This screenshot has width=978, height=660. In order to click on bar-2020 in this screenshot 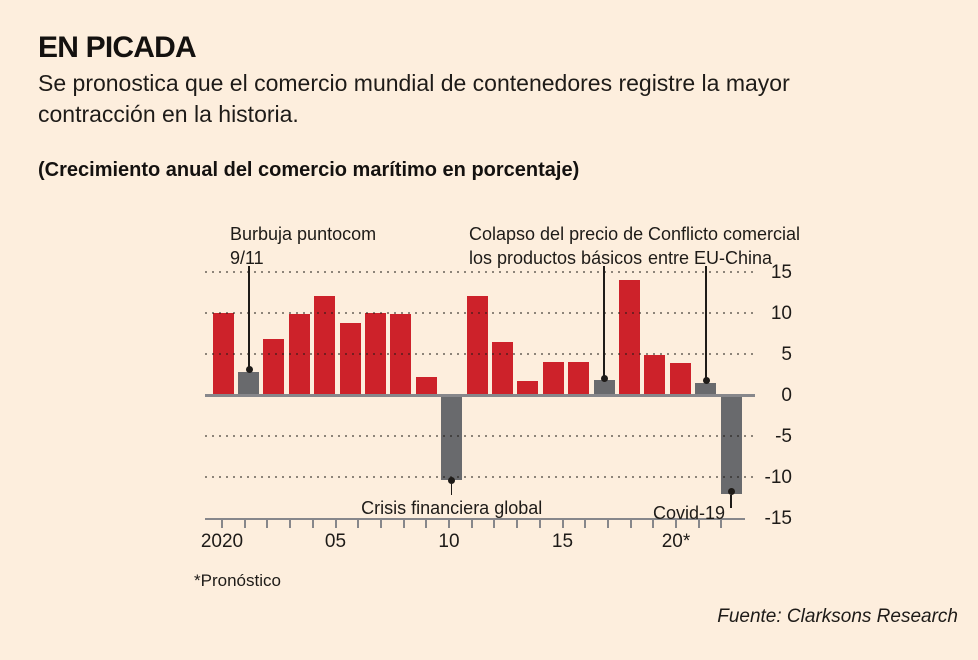, I will do `click(731, 444)`.